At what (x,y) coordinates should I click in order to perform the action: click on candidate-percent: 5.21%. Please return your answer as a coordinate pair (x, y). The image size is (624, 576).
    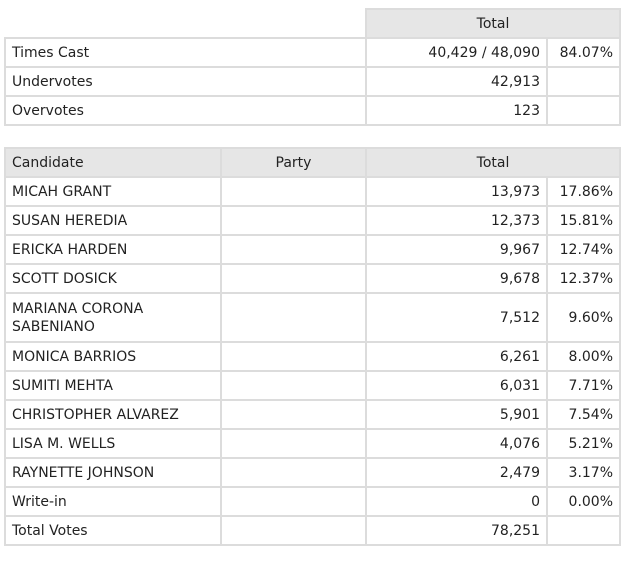
    Looking at the image, I should click on (583, 443).